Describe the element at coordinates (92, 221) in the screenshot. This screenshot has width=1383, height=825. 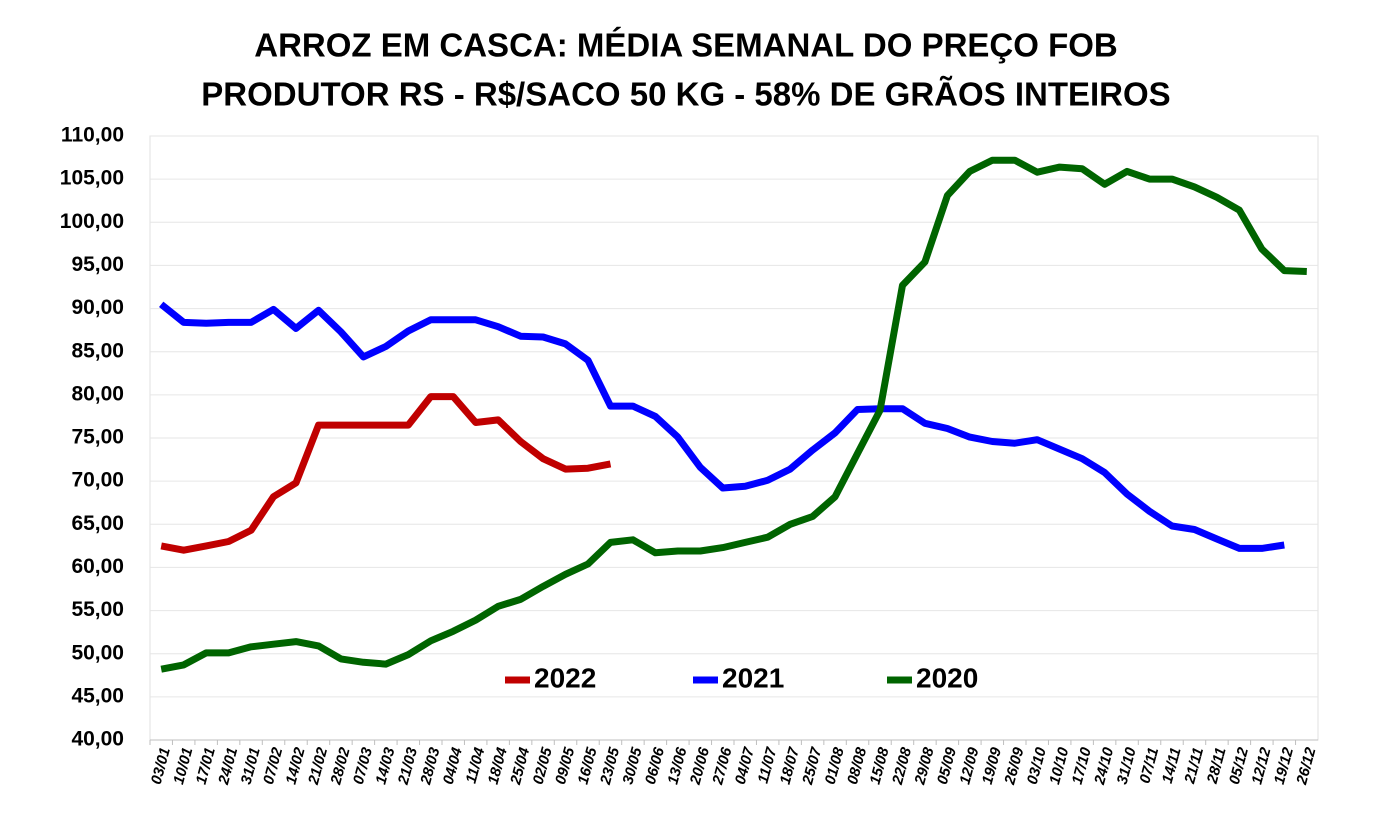
I see `y-tick-label: 100,00` at that location.